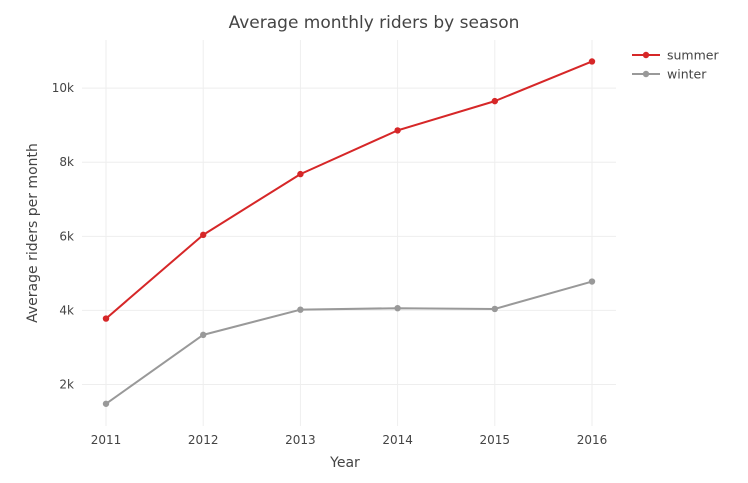  I want to click on x-tick-label: 2015, so click(495, 440).